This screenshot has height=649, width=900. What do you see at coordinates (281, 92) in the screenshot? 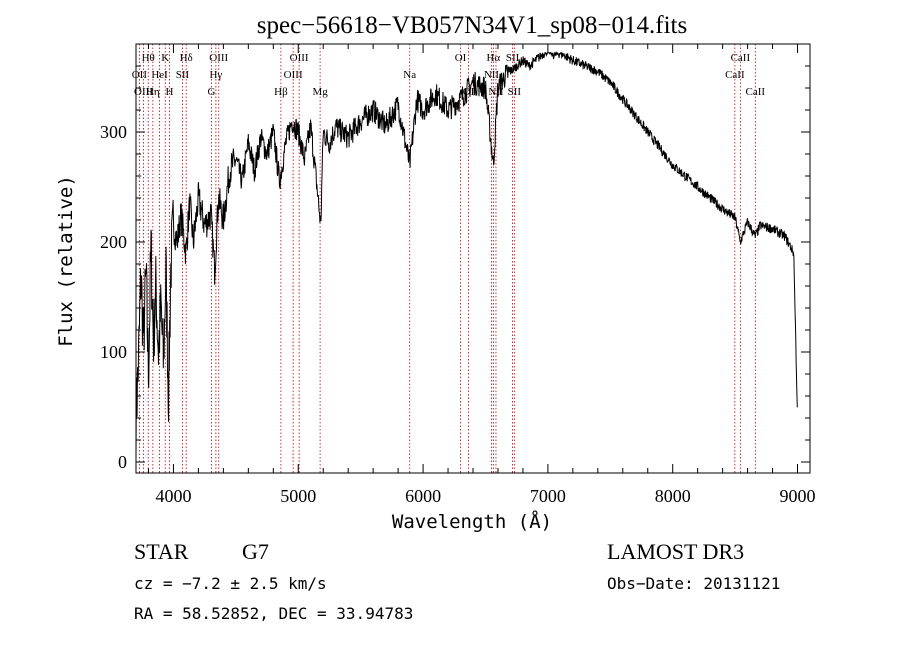
I see `spectral-line-label: Hβ` at bounding box center [281, 92].